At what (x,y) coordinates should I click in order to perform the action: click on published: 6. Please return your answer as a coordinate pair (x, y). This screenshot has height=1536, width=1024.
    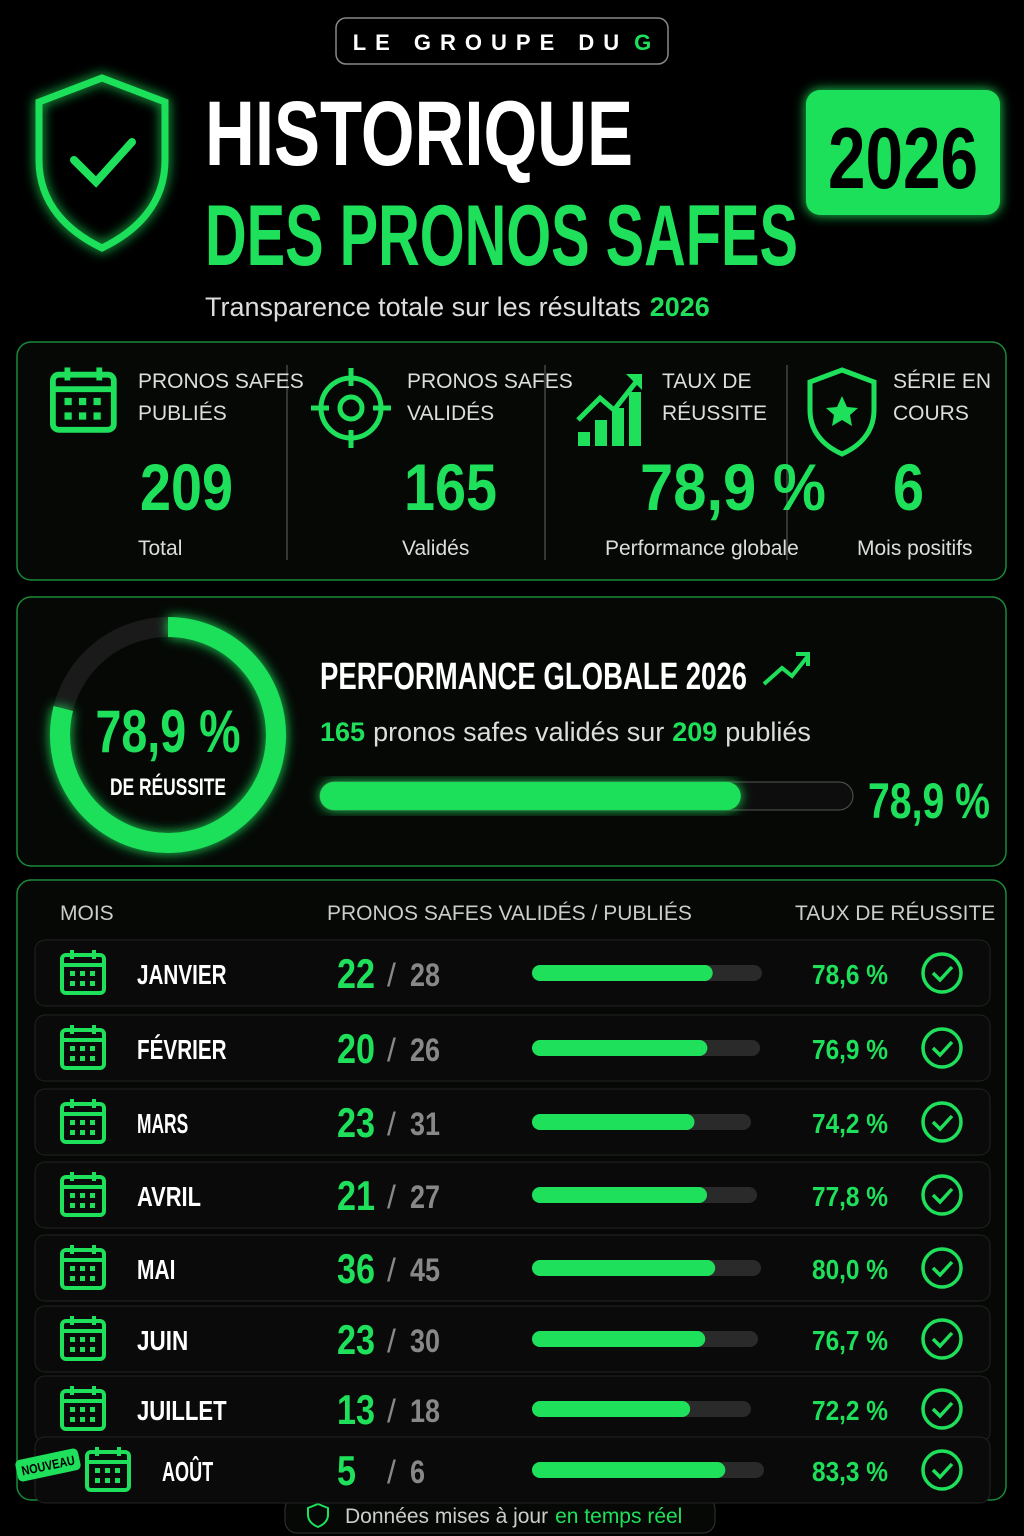
    Looking at the image, I should click on (417, 1472).